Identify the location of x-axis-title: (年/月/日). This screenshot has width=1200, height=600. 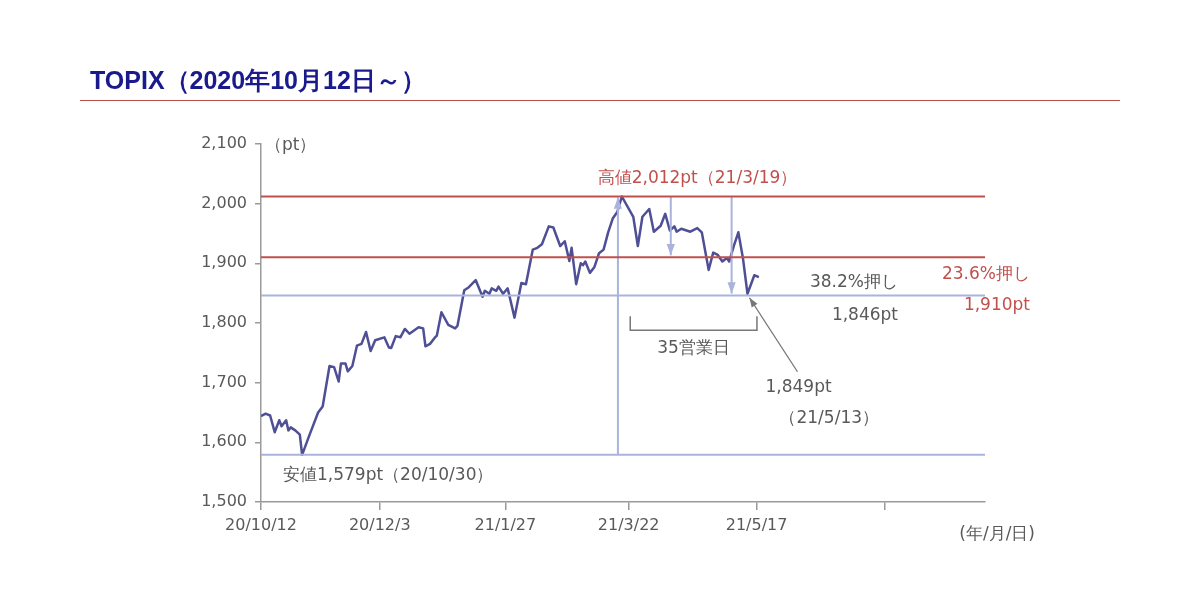
(997, 533).